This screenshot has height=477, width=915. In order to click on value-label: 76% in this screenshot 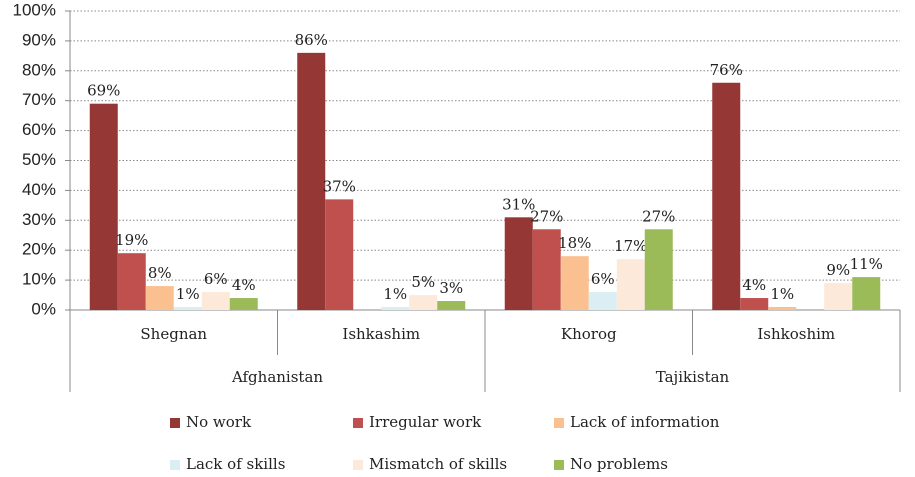, I will do `click(726, 70)`.